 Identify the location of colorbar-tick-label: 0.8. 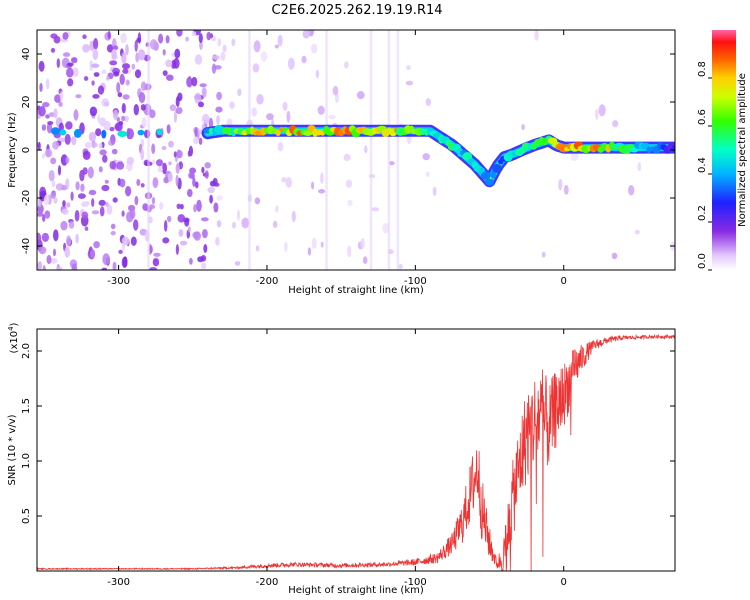
(702, 69).